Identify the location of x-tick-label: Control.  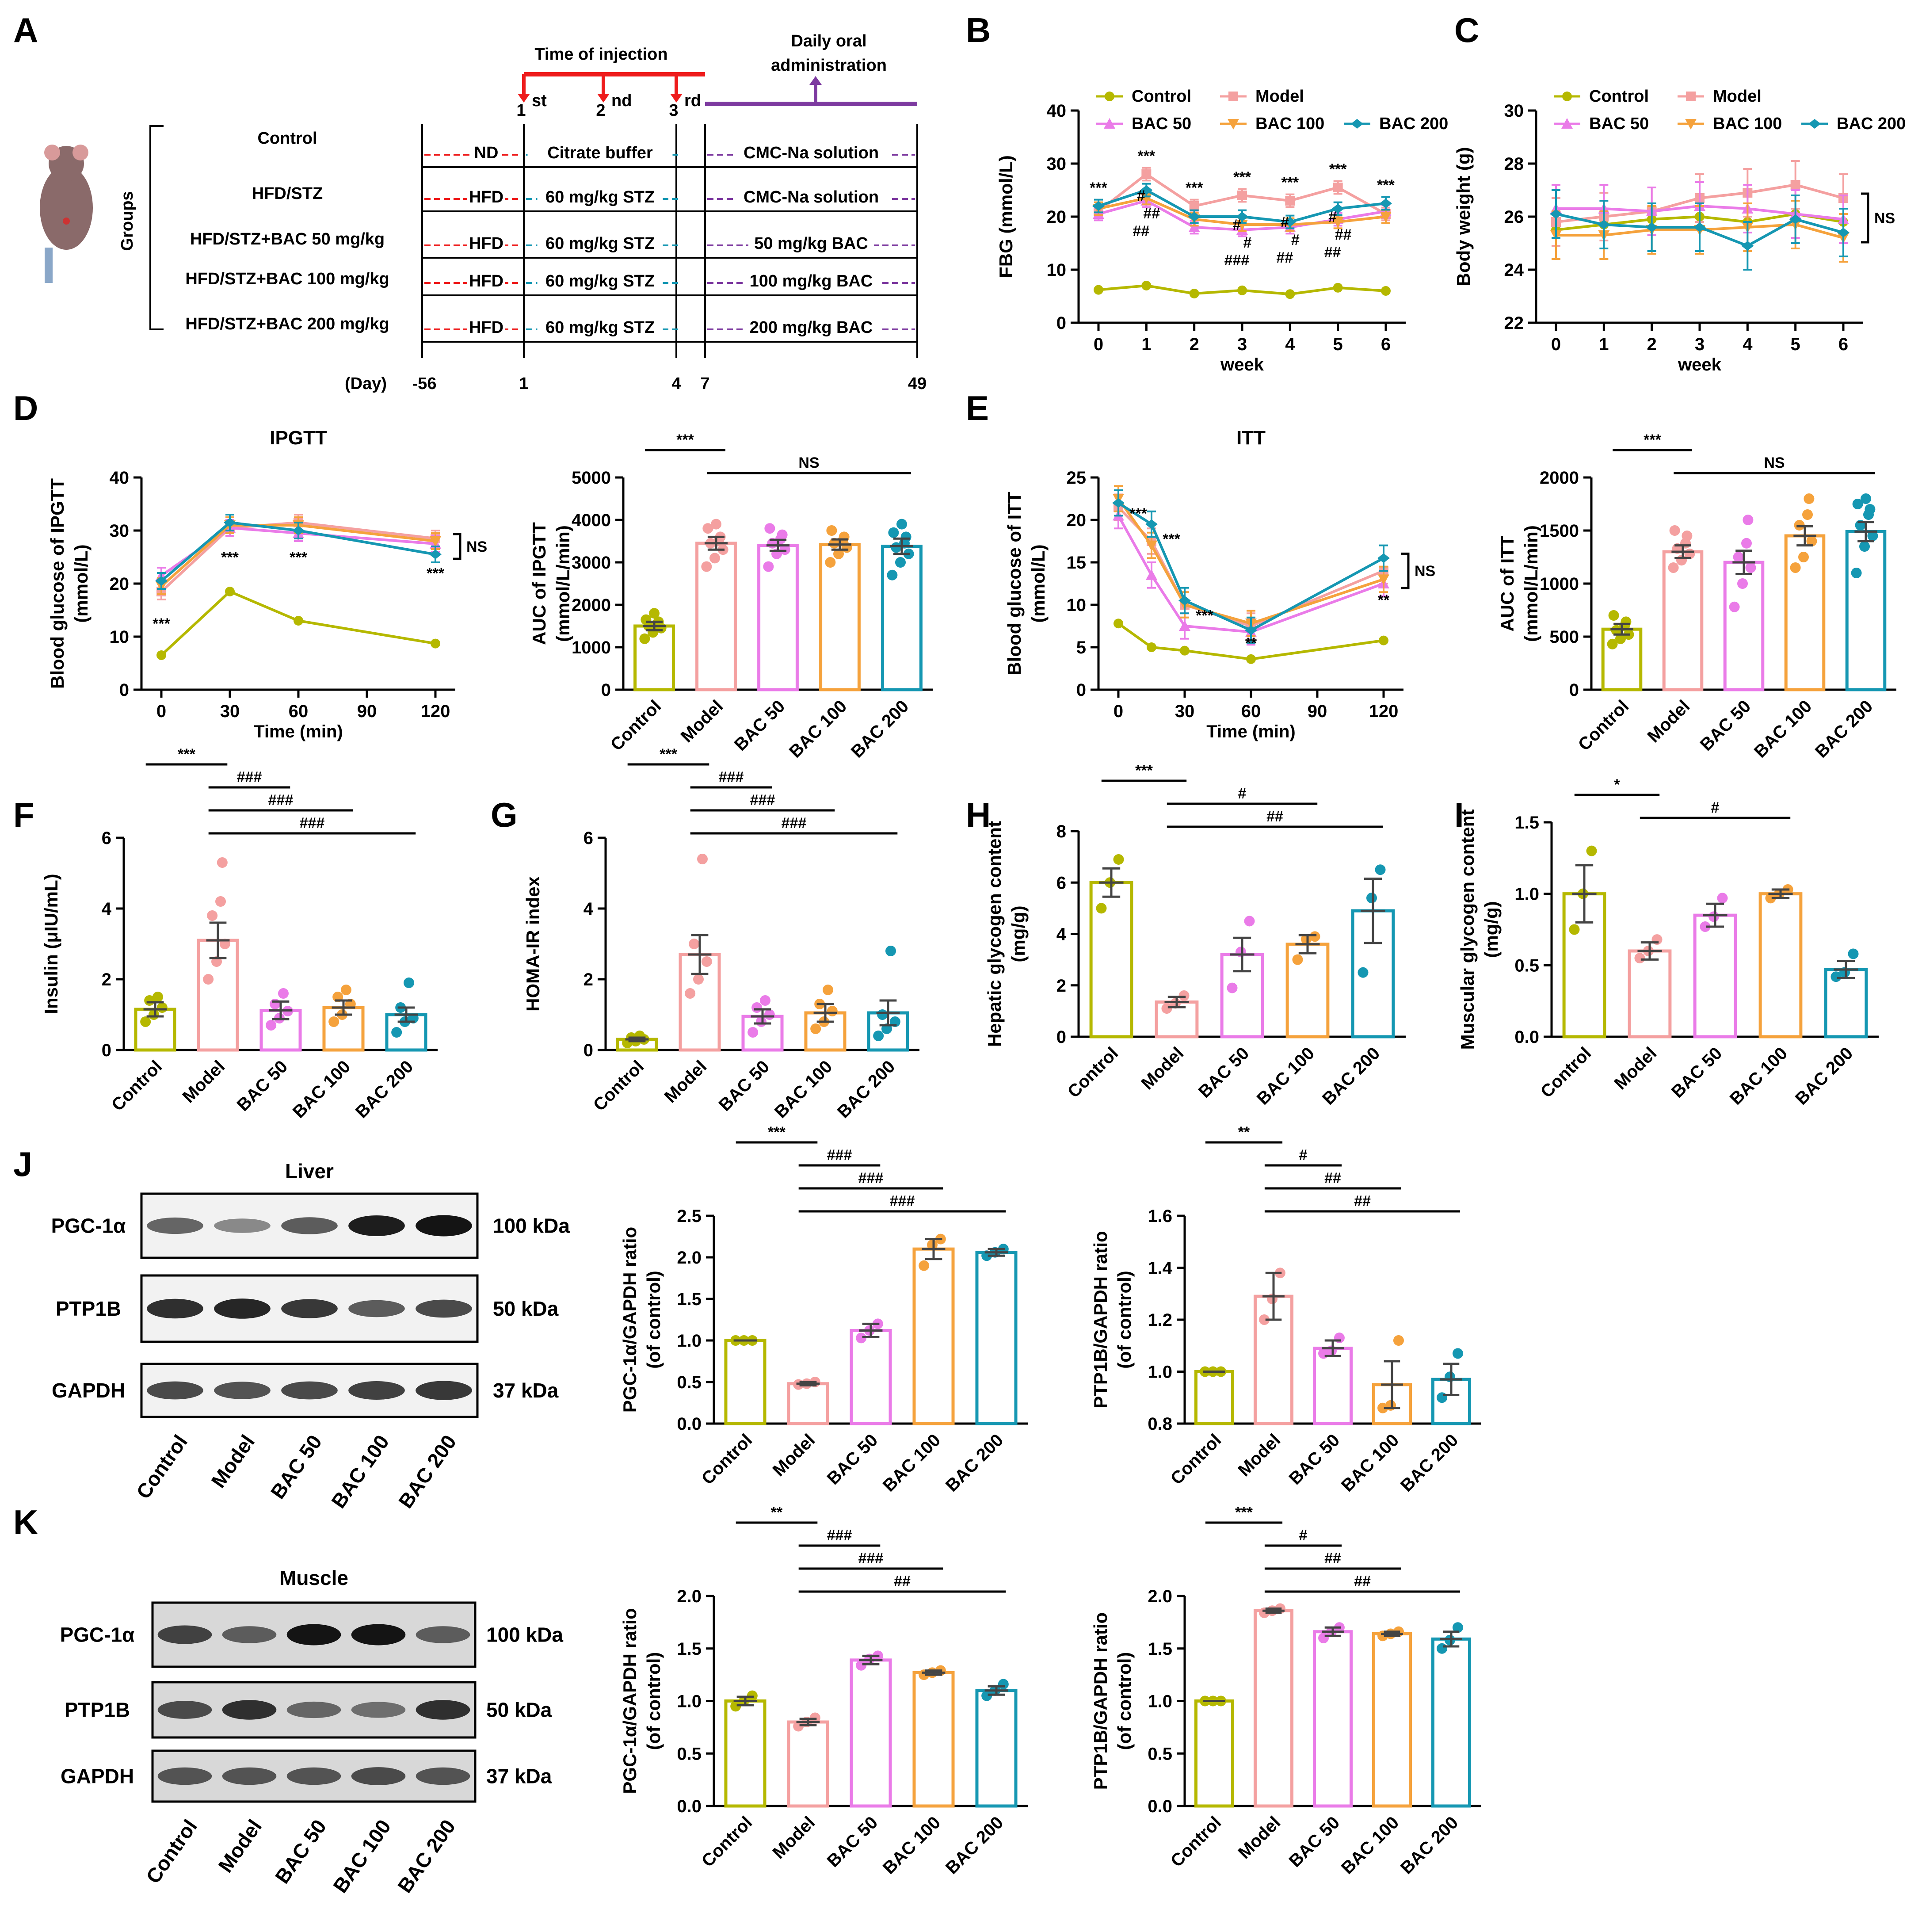
(1604, 725).